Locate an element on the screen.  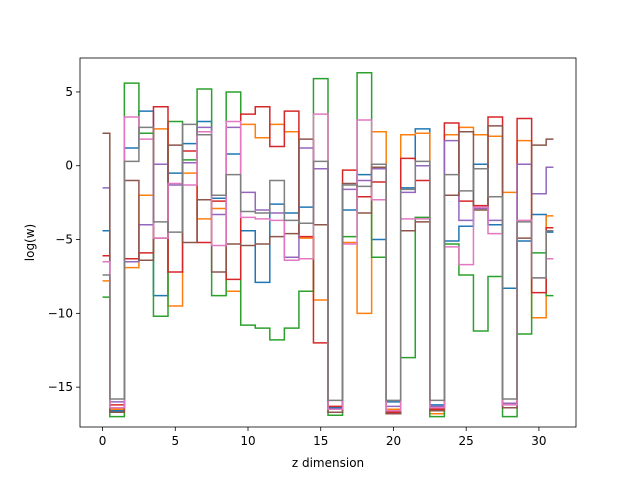
x-tick-label: 30 is located at coordinates (538, 441).